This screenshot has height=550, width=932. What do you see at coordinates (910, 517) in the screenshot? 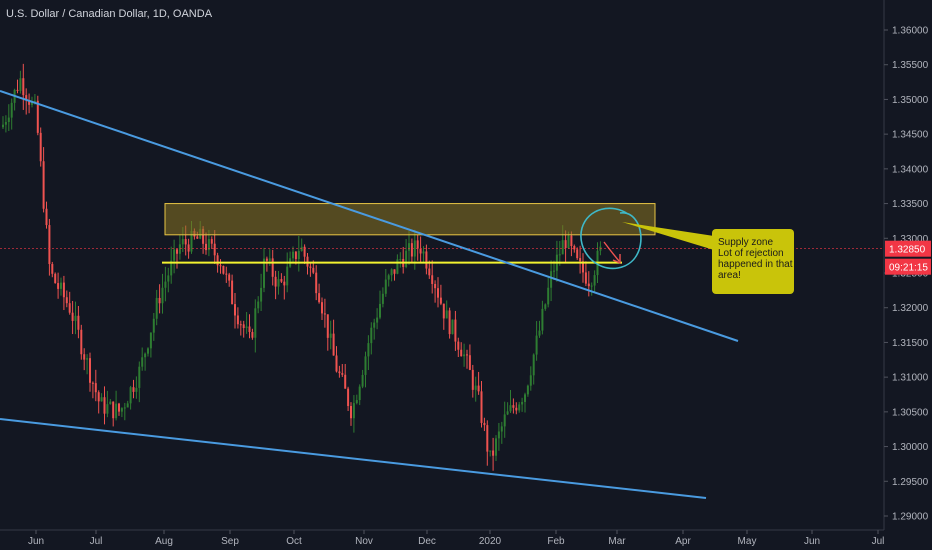
I see `price-tick-label: 1.29000` at bounding box center [910, 517].